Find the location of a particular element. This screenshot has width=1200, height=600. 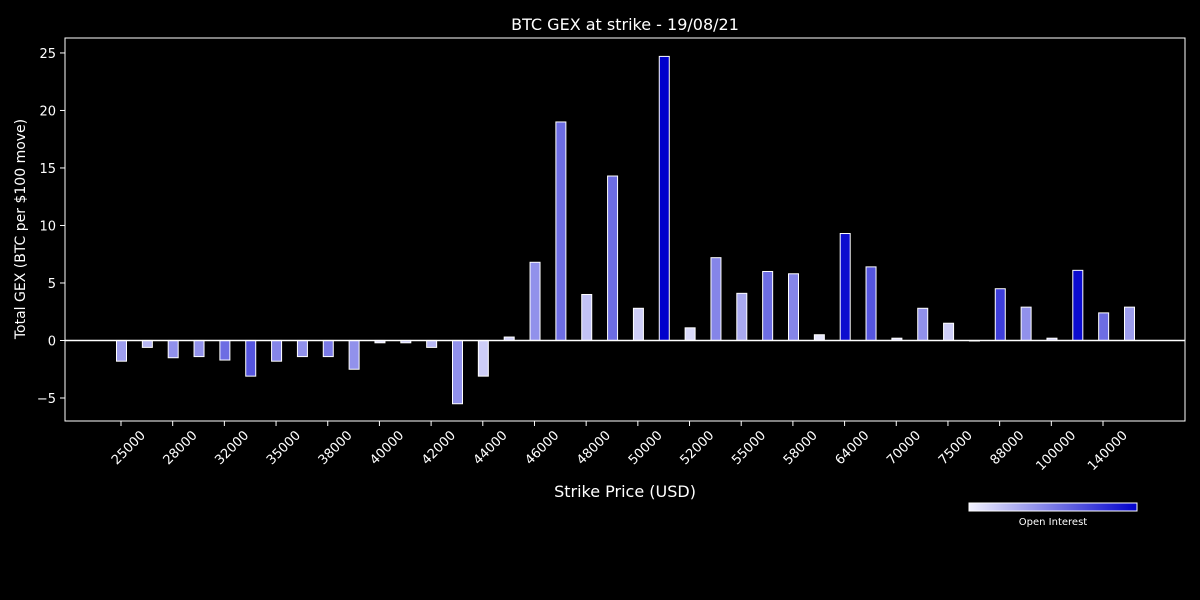

x-tick-label: 25000 is located at coordinates (129, 448).